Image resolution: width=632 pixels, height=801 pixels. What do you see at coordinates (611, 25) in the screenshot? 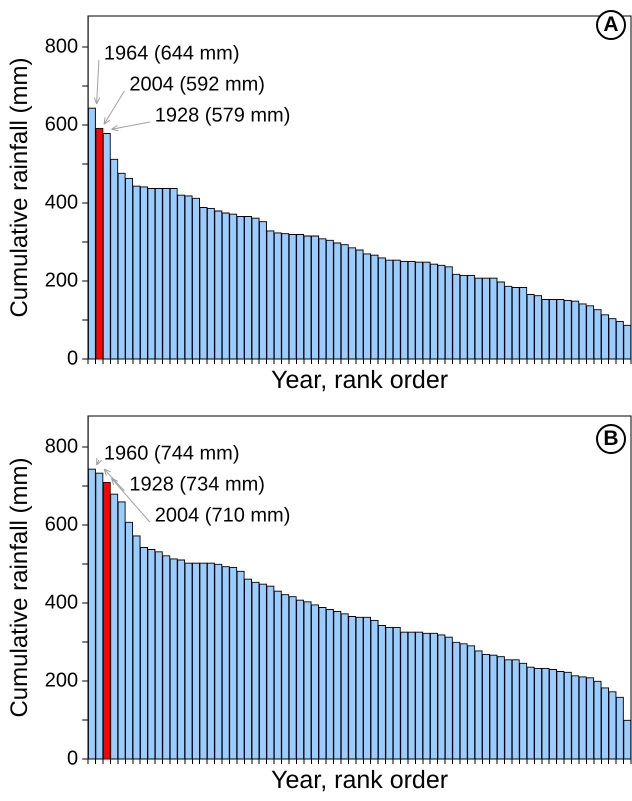
I see `chart-title: A` at bounding box center [611, 25].